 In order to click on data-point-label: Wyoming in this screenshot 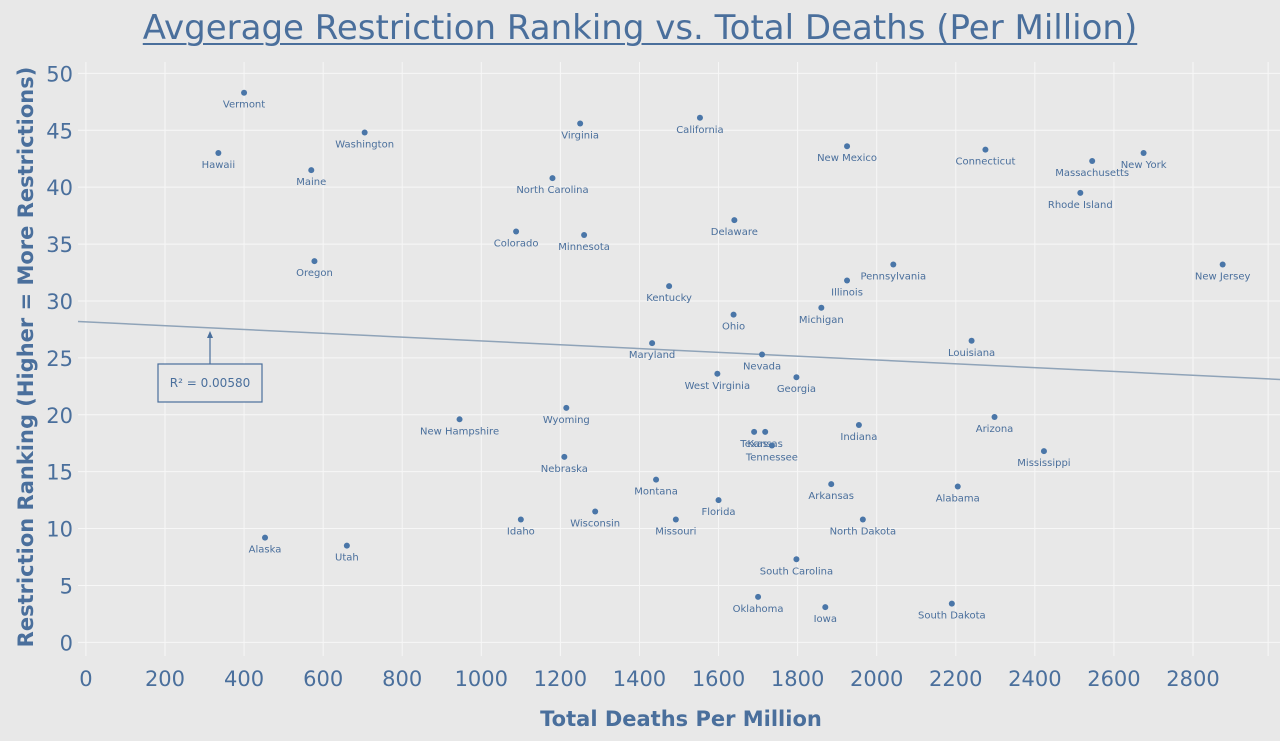, I will do `click(566, 420)`.